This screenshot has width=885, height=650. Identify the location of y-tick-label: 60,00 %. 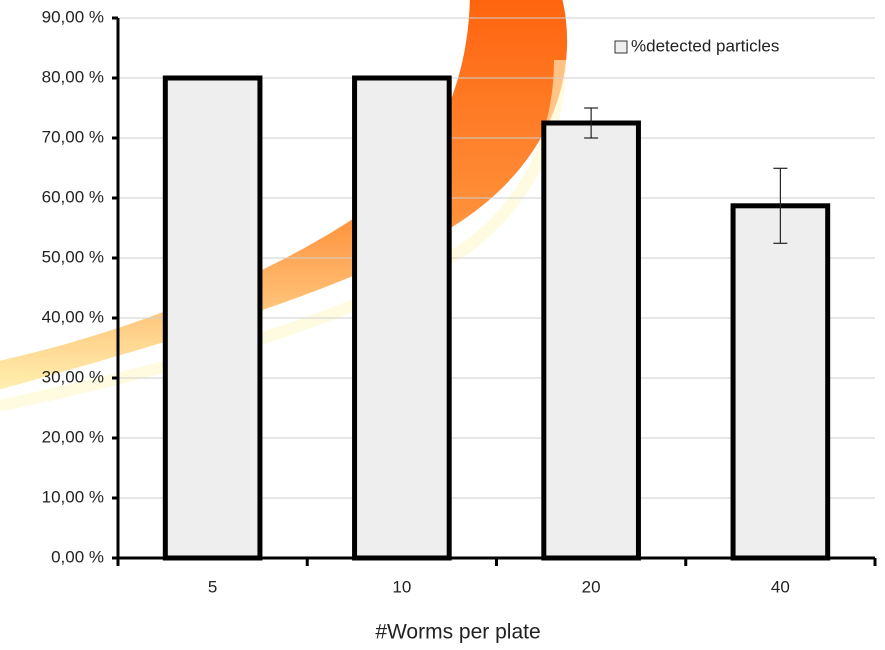
(73, 196).